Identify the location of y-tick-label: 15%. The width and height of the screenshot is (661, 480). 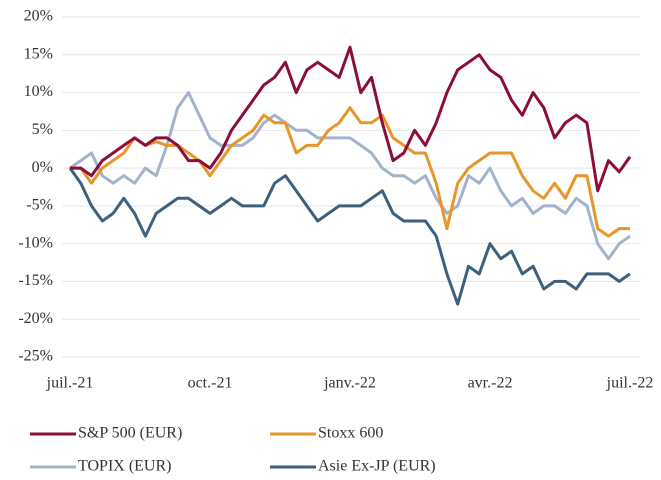
(38, 53).